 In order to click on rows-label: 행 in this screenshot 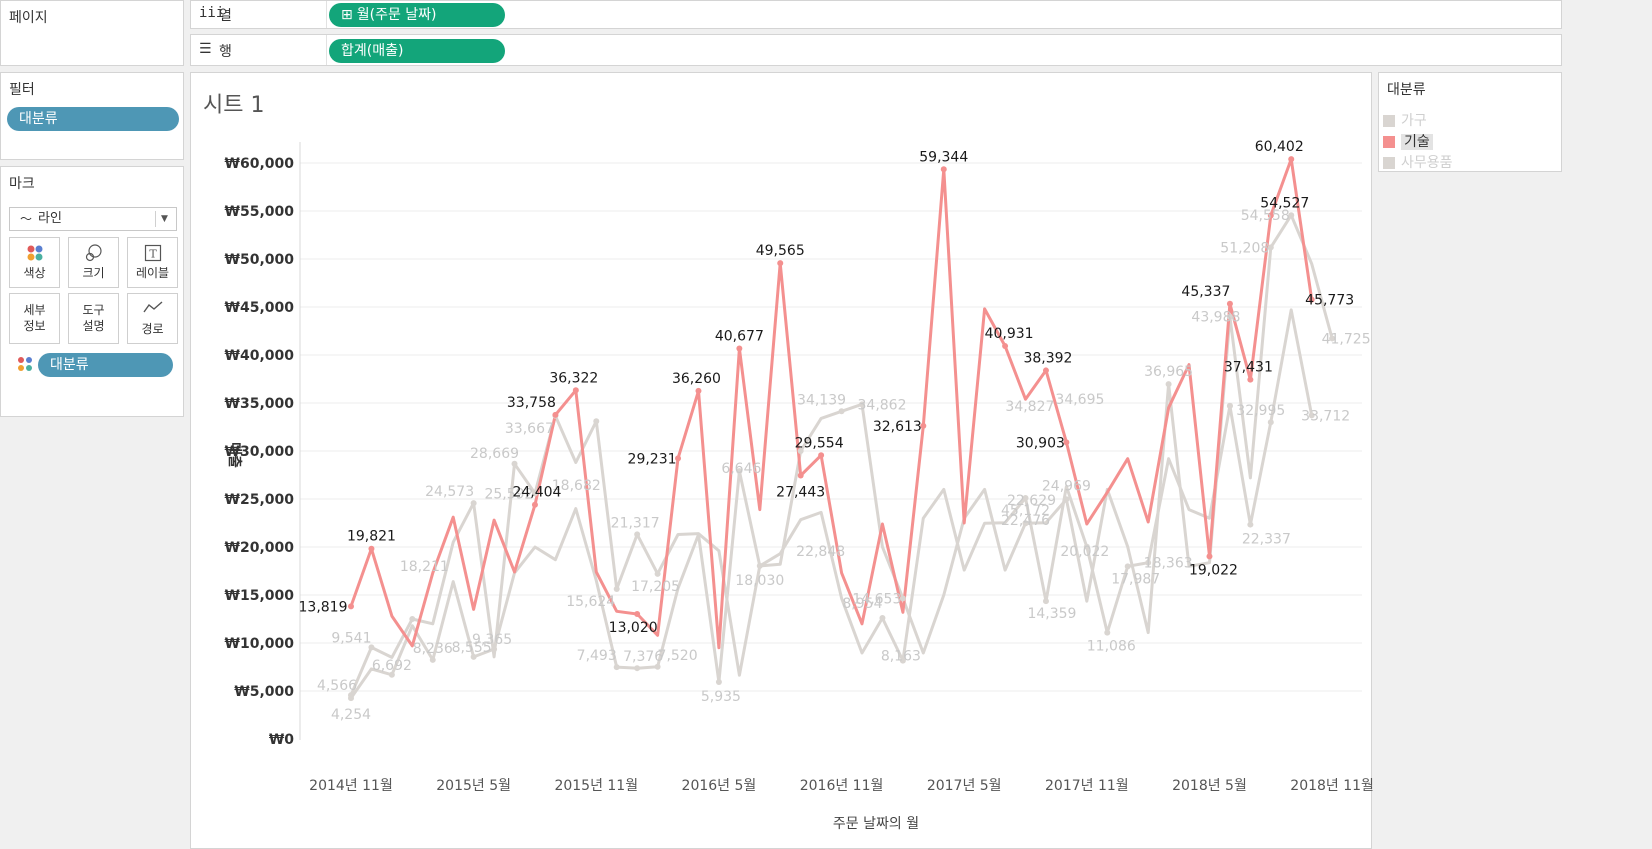, I will do `click(225, 52)`.